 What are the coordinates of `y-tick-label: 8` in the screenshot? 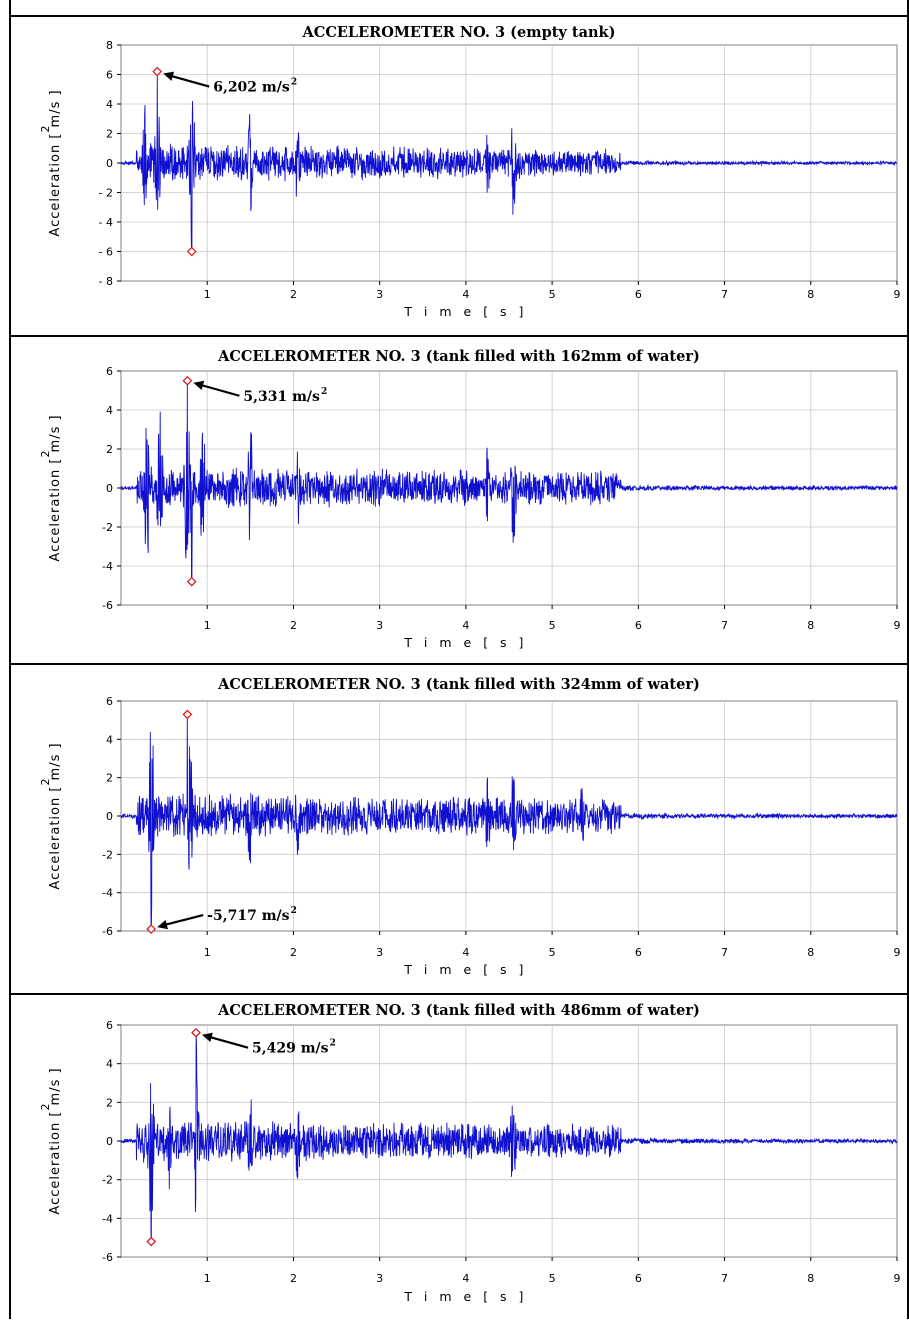 It's located at (109, 45).